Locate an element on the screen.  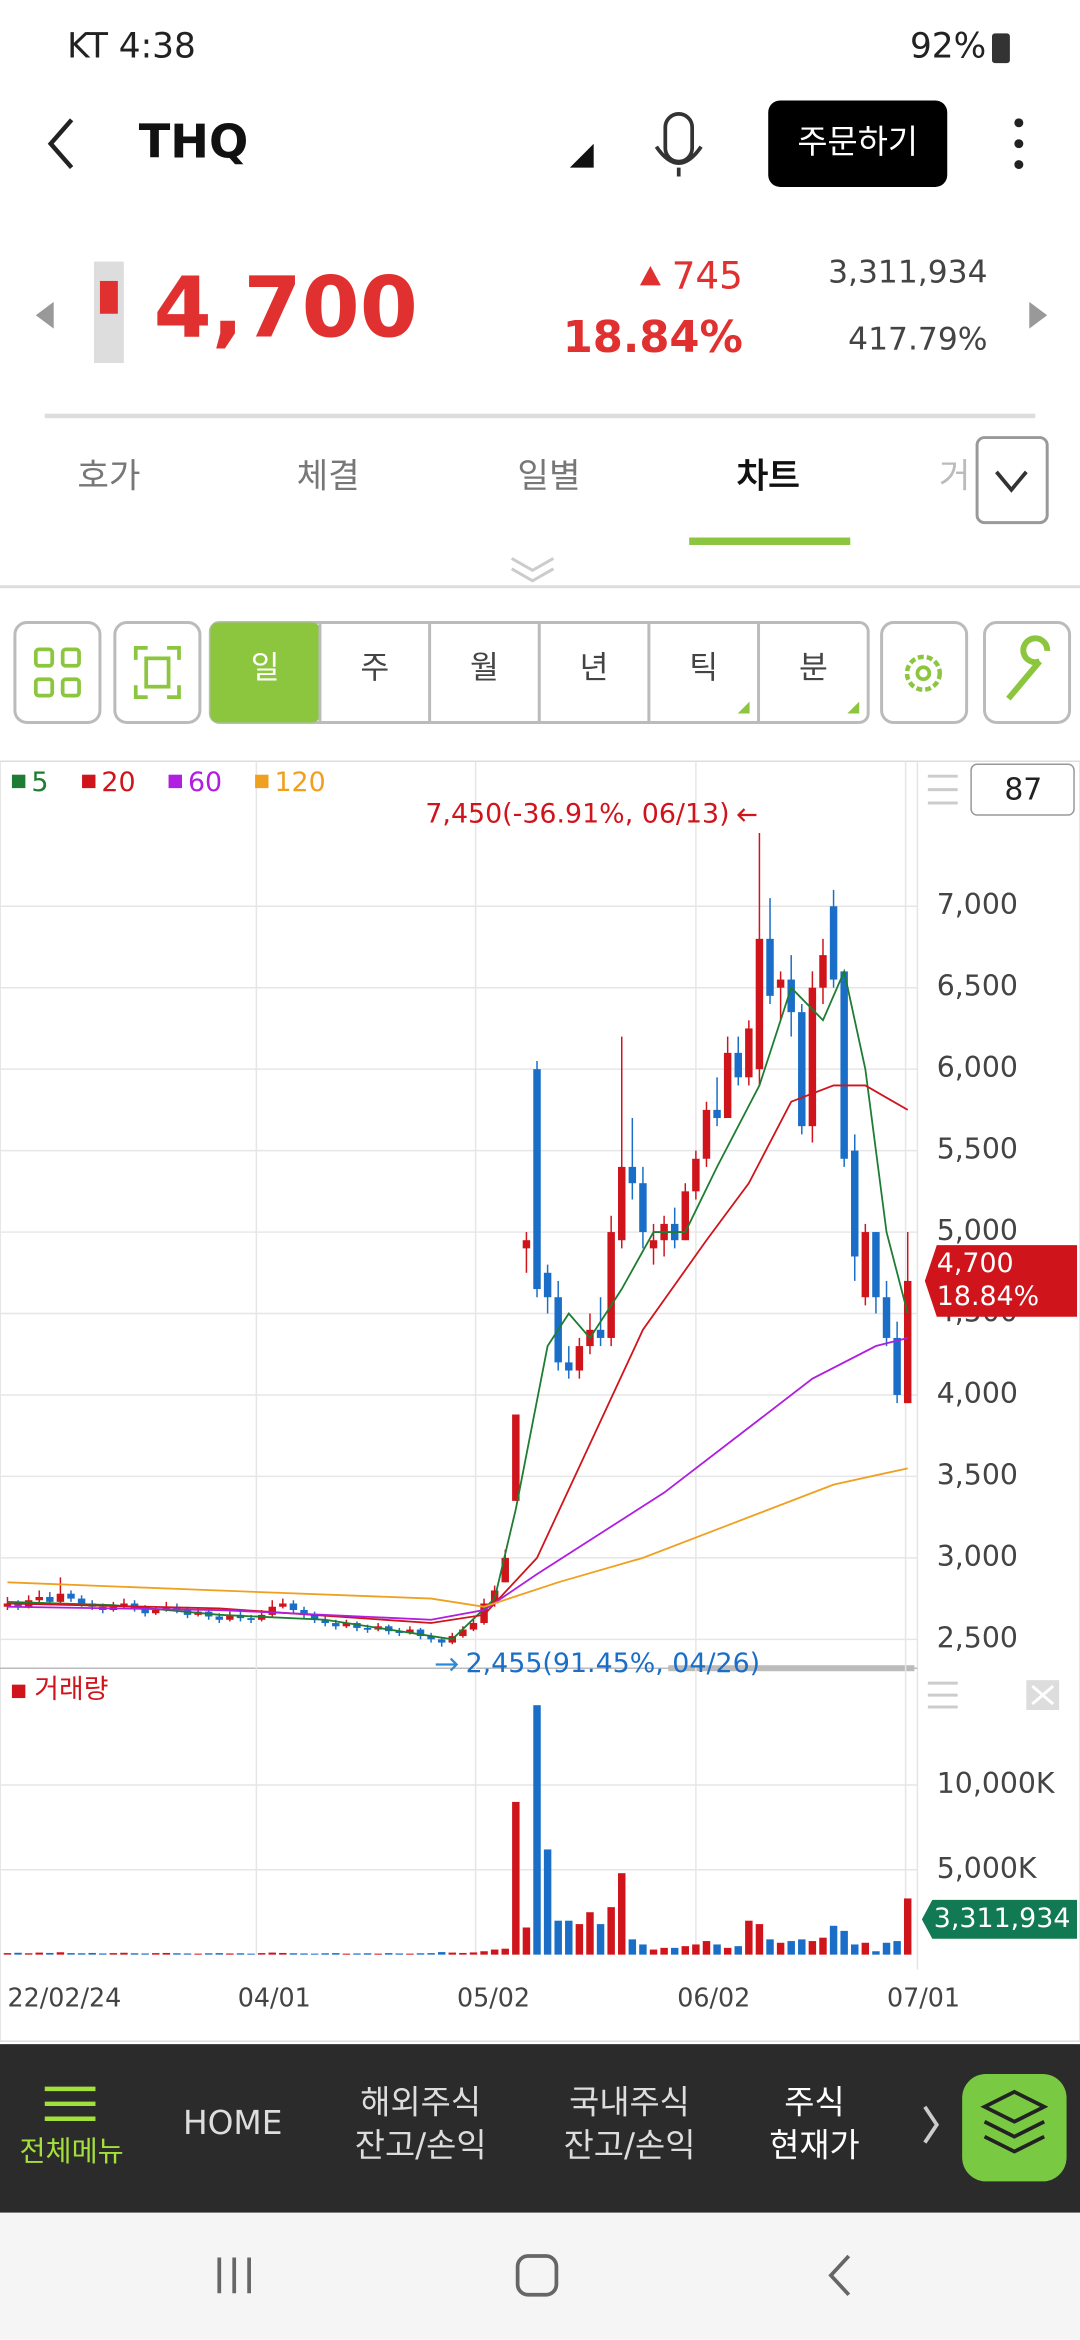
period-button: 년 is located at coordinates (594, 668).